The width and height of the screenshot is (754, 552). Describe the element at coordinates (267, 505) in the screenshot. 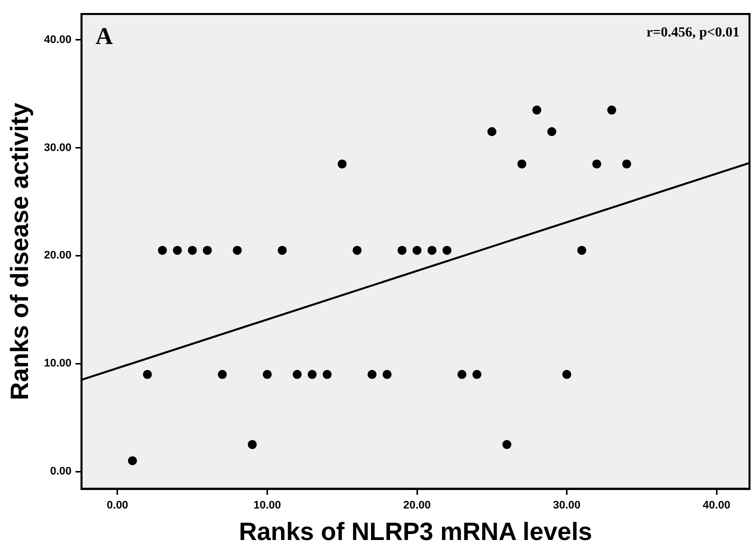

I see `x-tick-label: 10.00` at that location.